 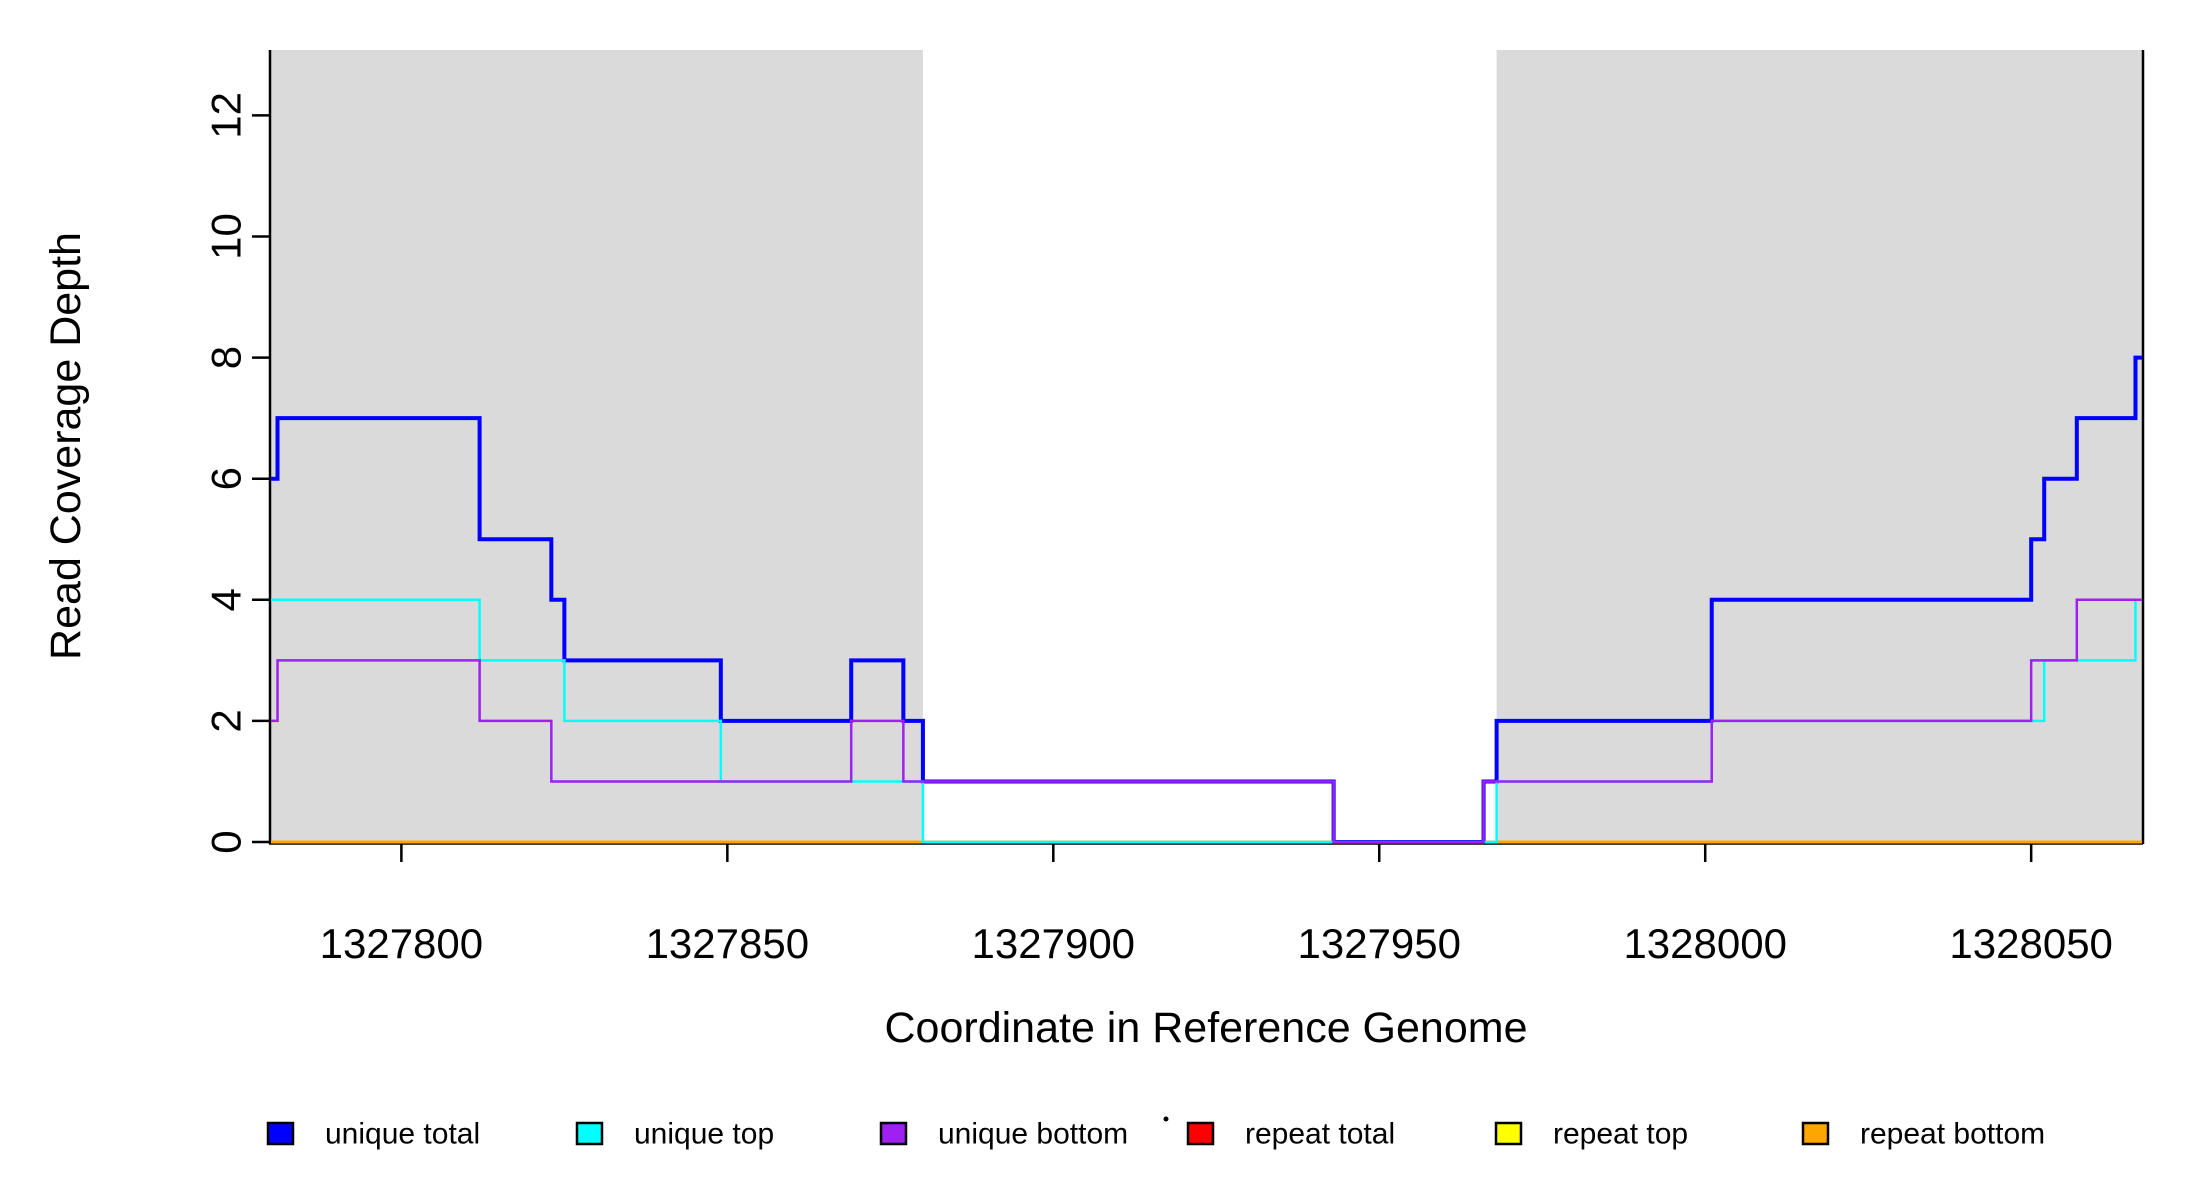 I want to click on legend-swatch-repeat-top, so click(x=1508, y=1133).